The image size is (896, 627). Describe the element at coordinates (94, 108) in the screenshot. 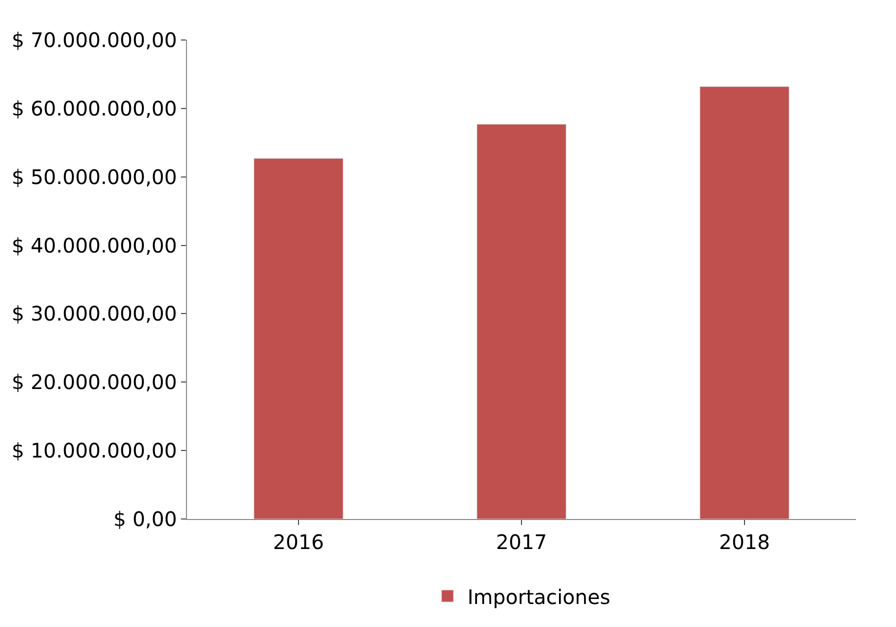

I see `y-tick-label: $ 60.000.000,00` at that location.